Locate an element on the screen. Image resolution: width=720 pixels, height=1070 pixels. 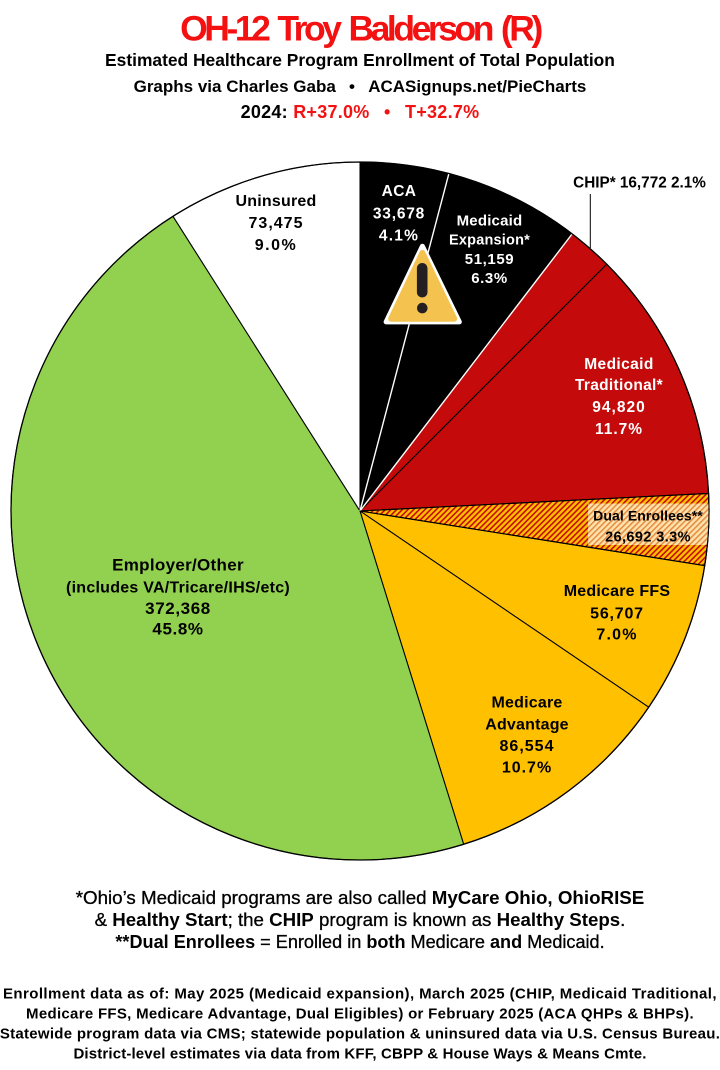
svg-text: 86,554 is located at coordinates (527, 746).